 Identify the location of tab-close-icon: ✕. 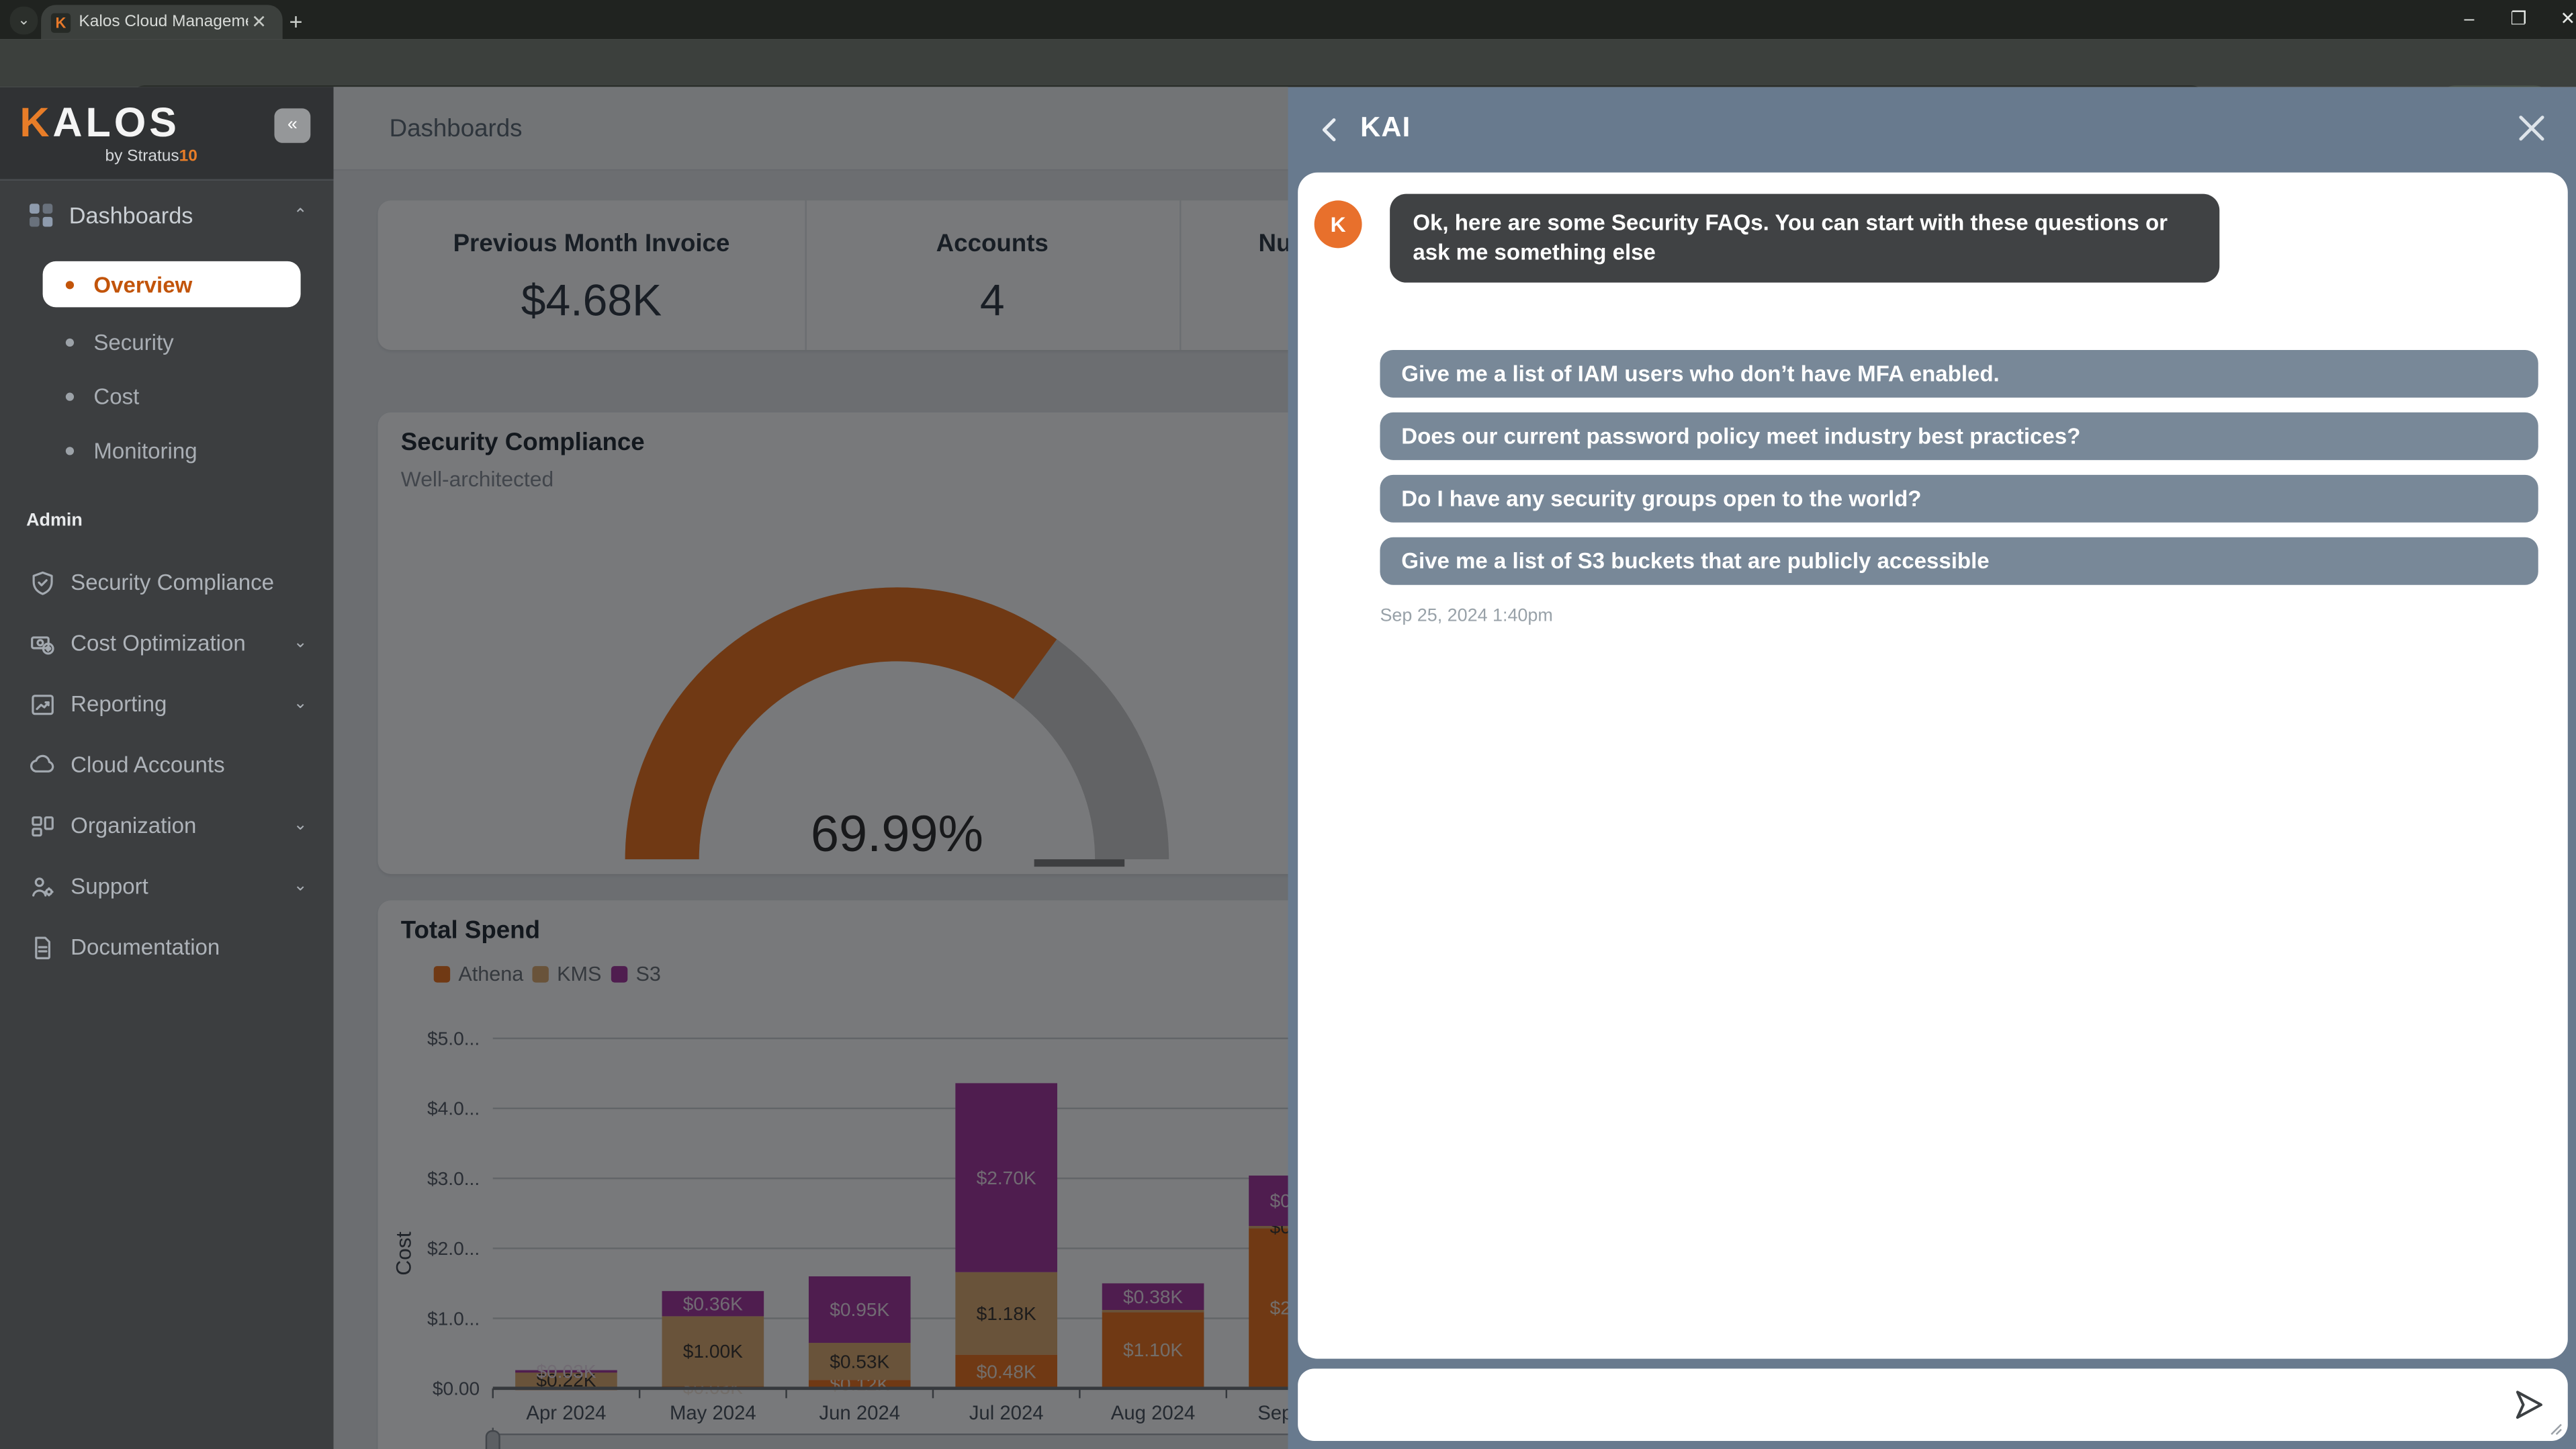
(259, 23).